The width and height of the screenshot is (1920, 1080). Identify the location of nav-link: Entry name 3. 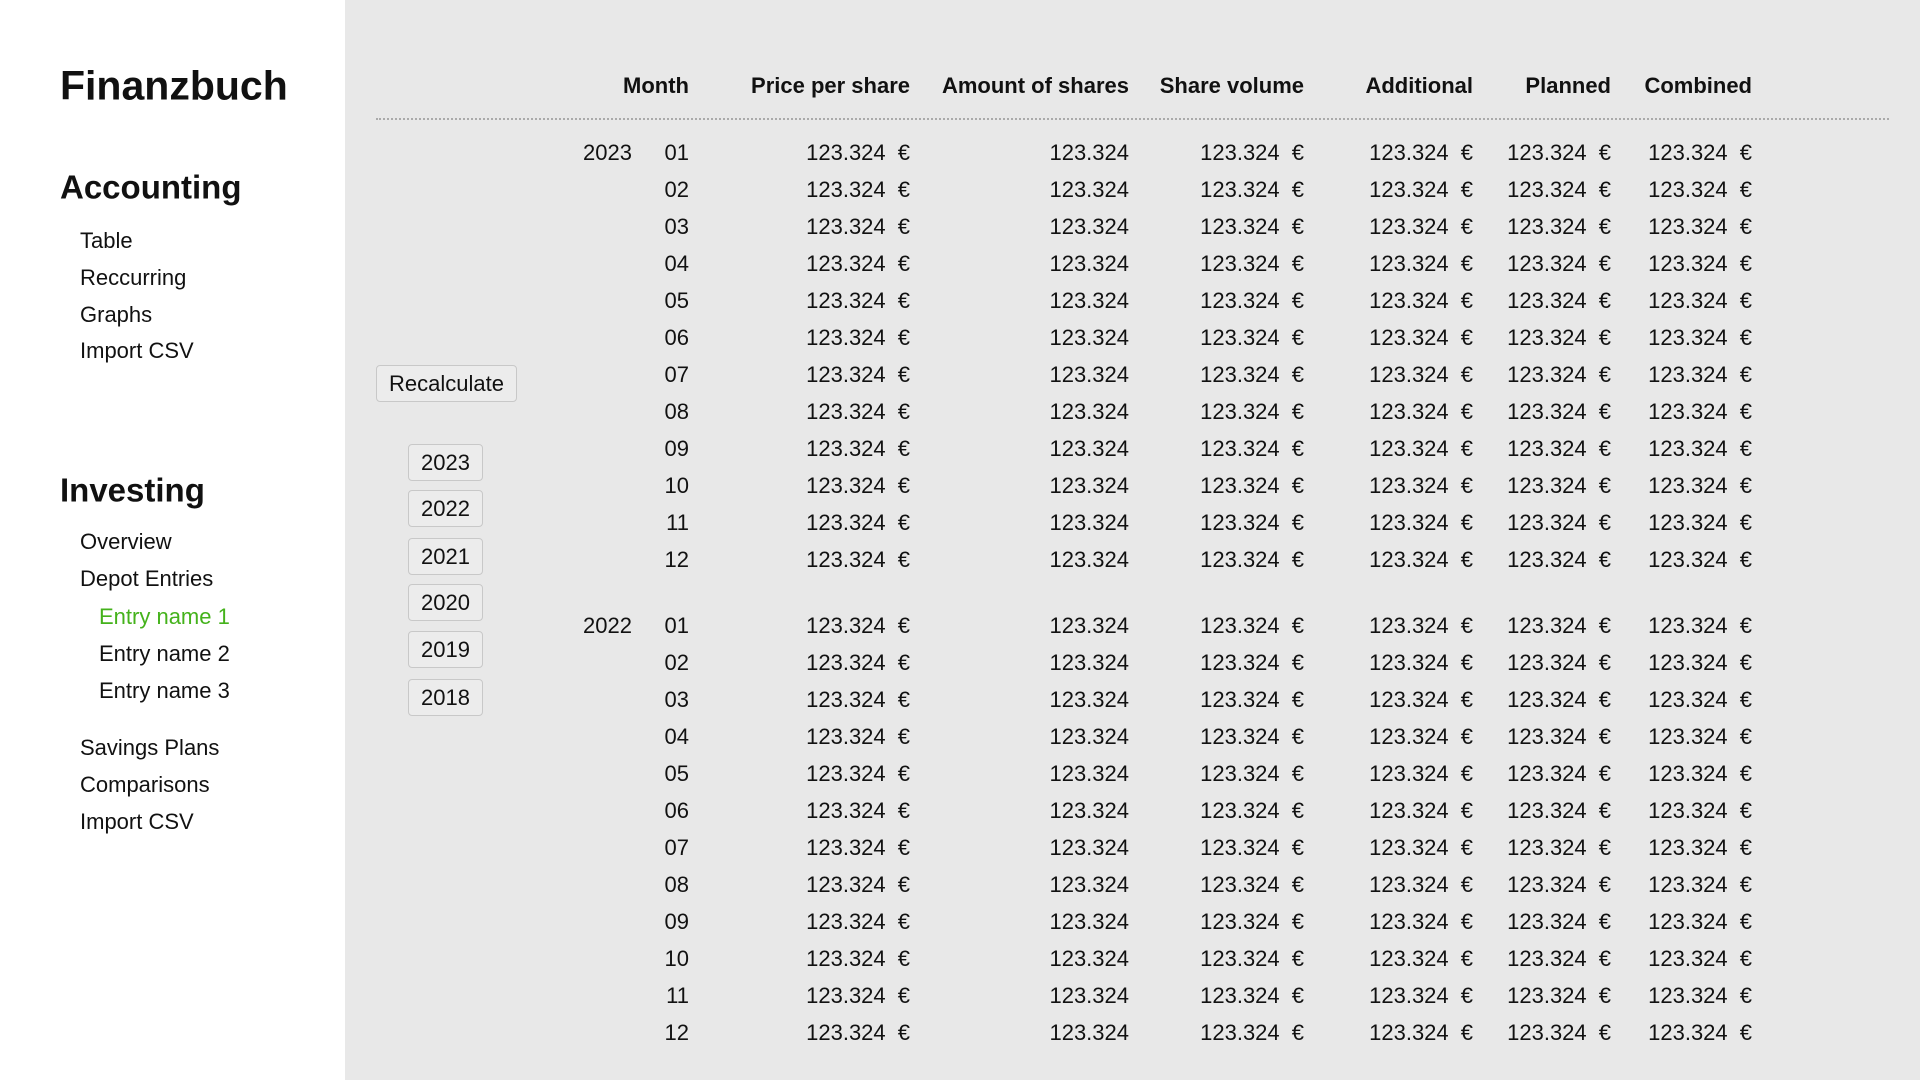
(164, 690).